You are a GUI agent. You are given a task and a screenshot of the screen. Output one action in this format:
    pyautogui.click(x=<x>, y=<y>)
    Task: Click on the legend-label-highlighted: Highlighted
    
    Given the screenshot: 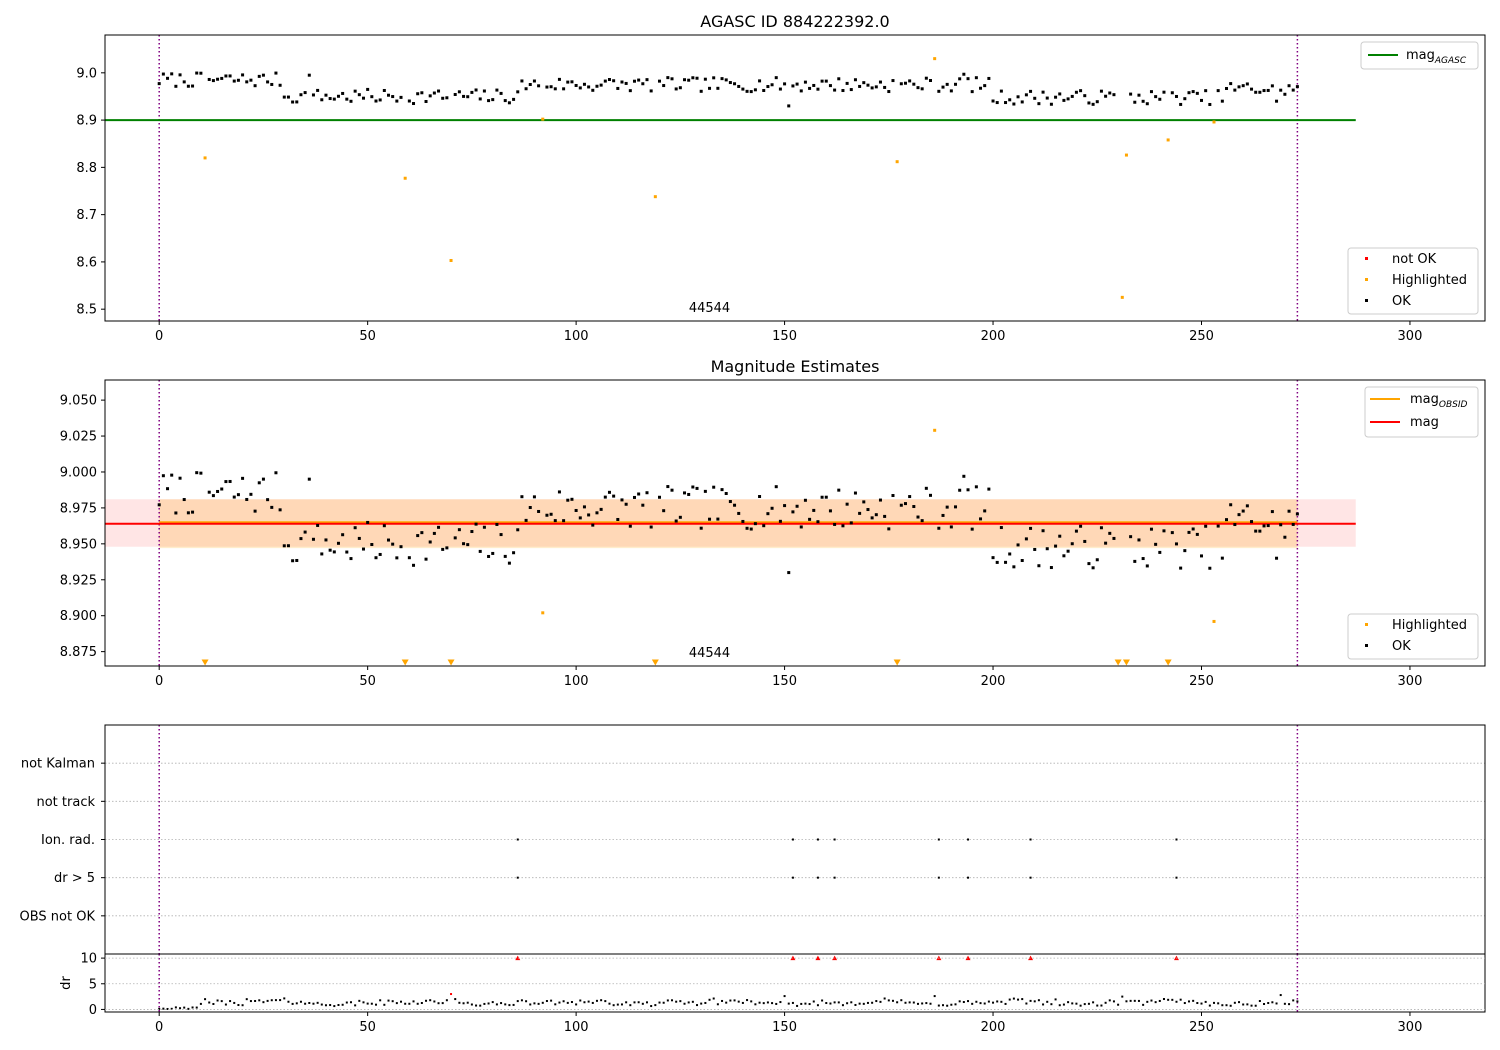 What is the action you would take?
    pyautogui.click(x=1429, y=280)
    